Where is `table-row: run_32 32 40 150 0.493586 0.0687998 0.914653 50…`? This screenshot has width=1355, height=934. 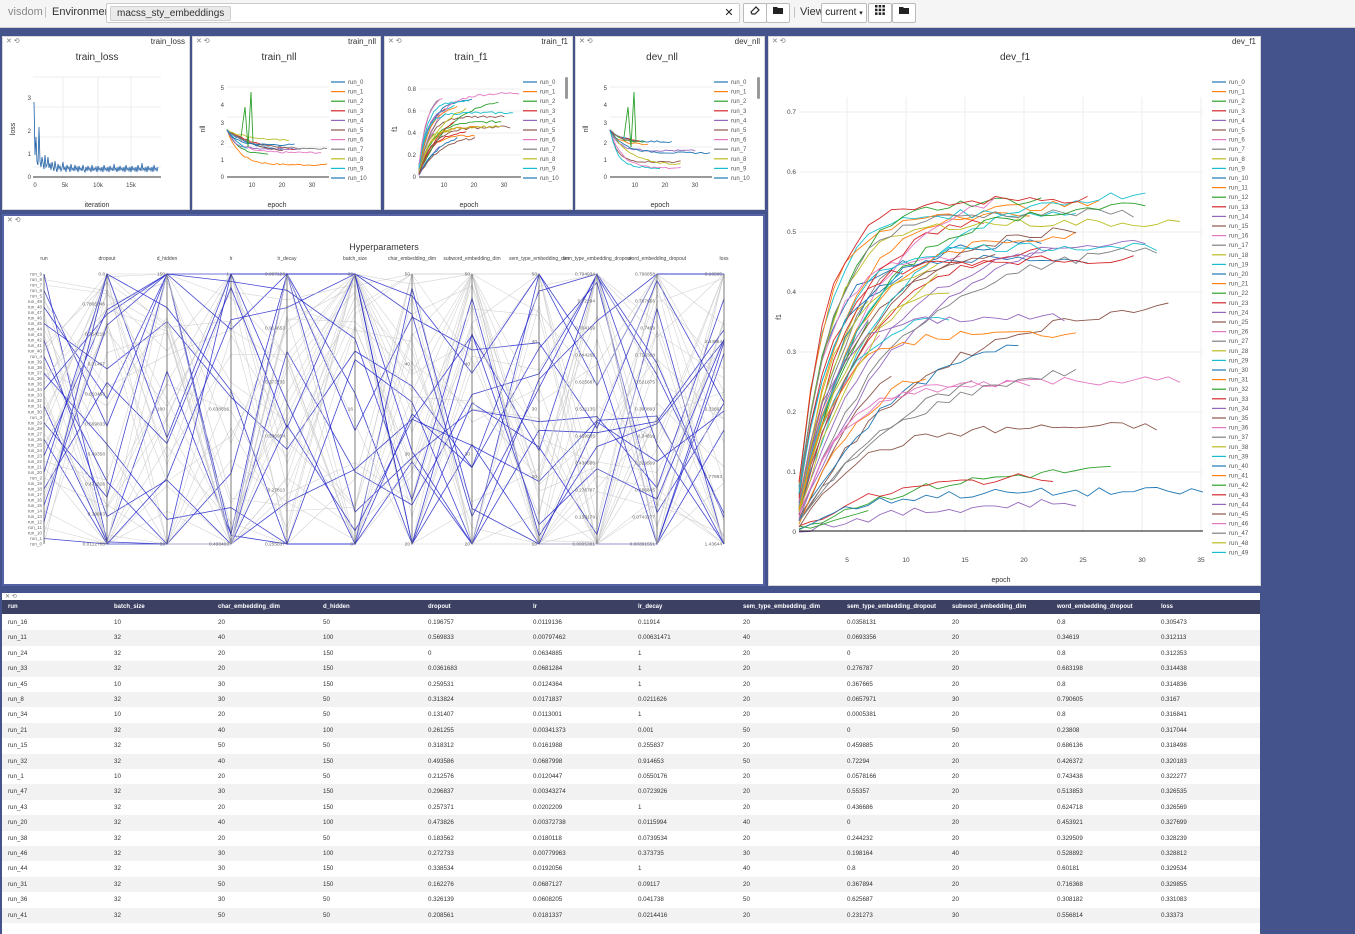
table-row: run_32 32 40 150 0.493586 0.0687998 0.914653 50… is located at coordinates (631, 761).